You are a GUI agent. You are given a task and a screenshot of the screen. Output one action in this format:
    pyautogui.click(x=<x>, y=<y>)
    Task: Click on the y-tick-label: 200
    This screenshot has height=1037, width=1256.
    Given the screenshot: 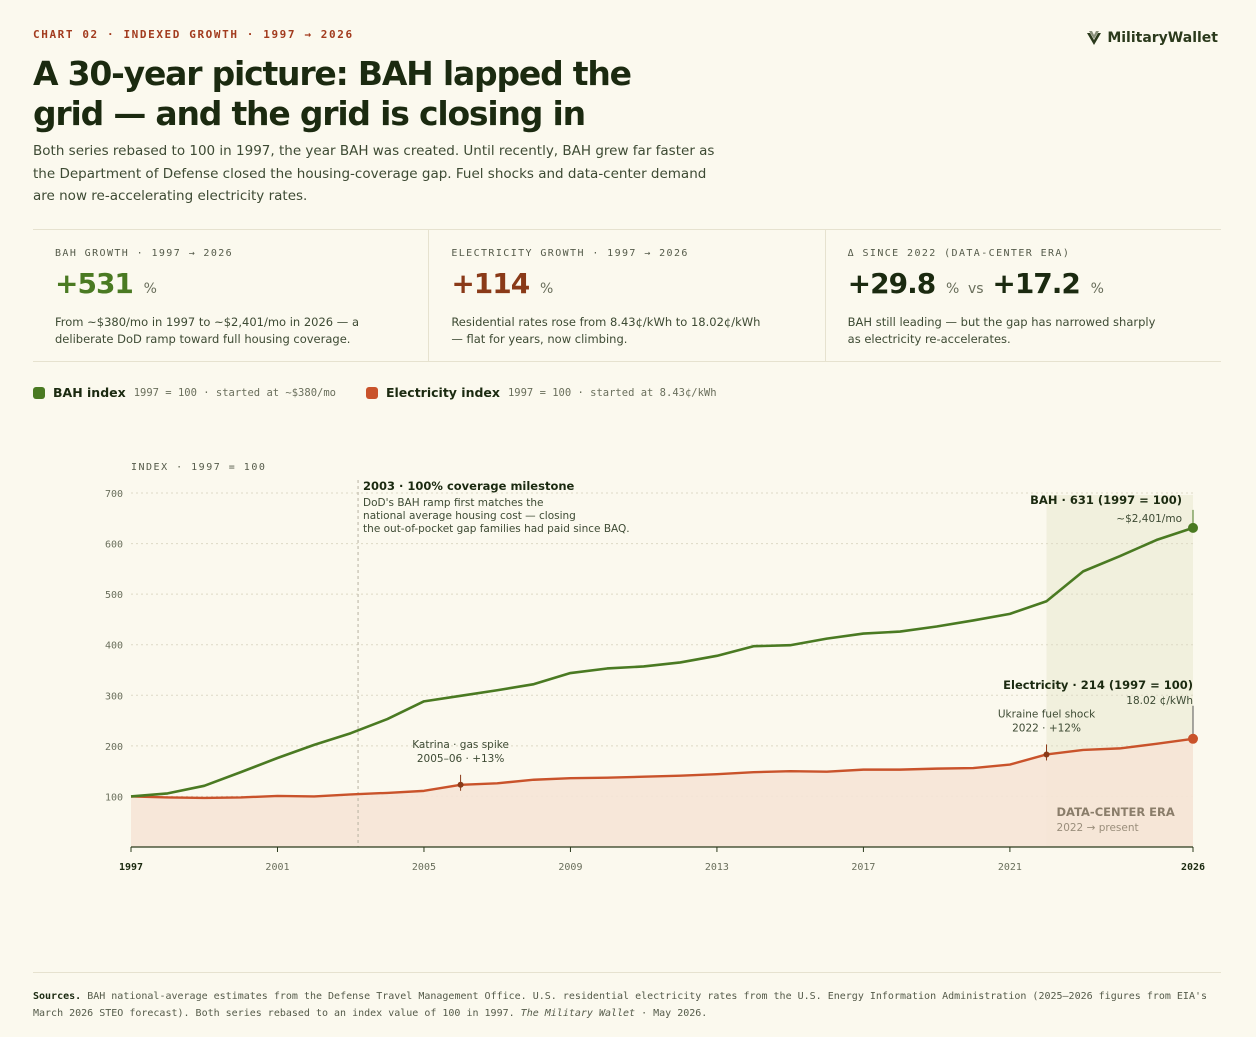 What is the action you would take?
    pyautogui.click(x=114, y=747)
    